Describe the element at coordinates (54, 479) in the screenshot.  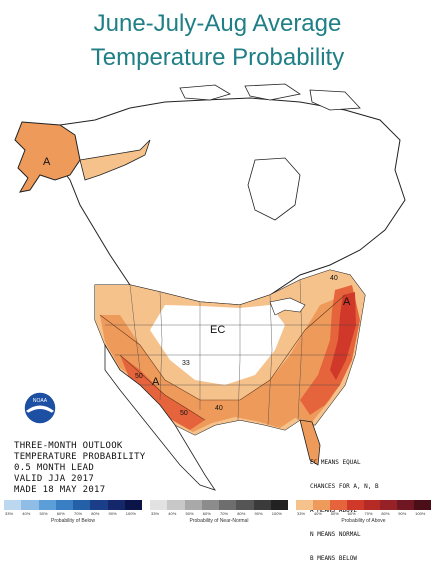
I see `caption-line: VALID JJA 2017` at that location.